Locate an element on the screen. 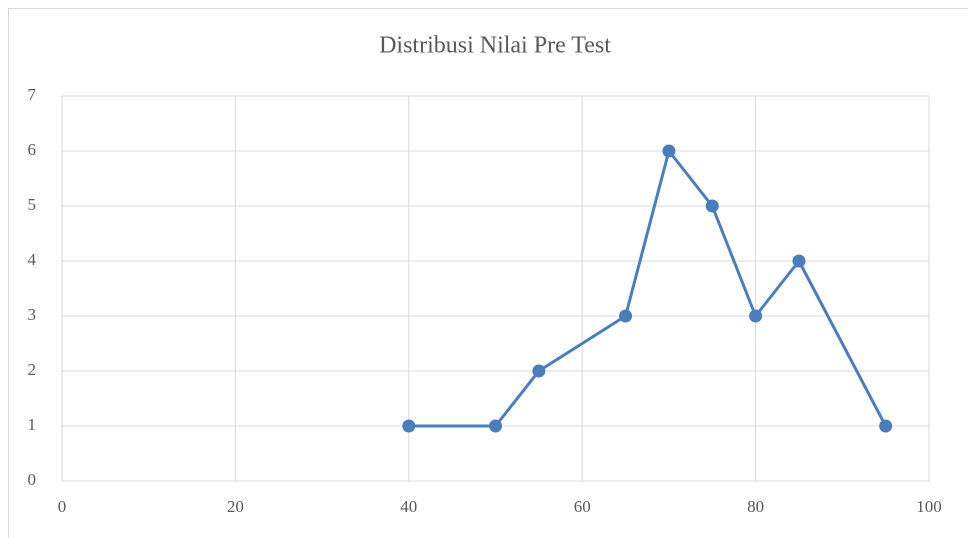 This screenshot has height=538, width=968. y-tick-label: 1 is located at coordinates (32, 424).